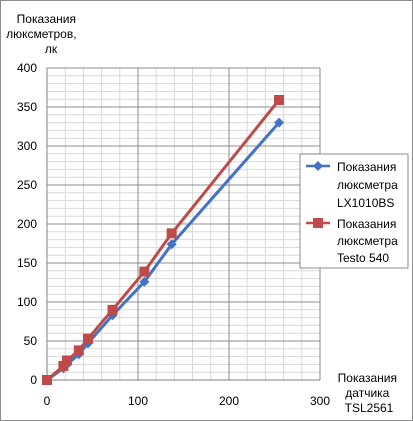  I want to click on y-tick-label: 50, so click(31, 341).